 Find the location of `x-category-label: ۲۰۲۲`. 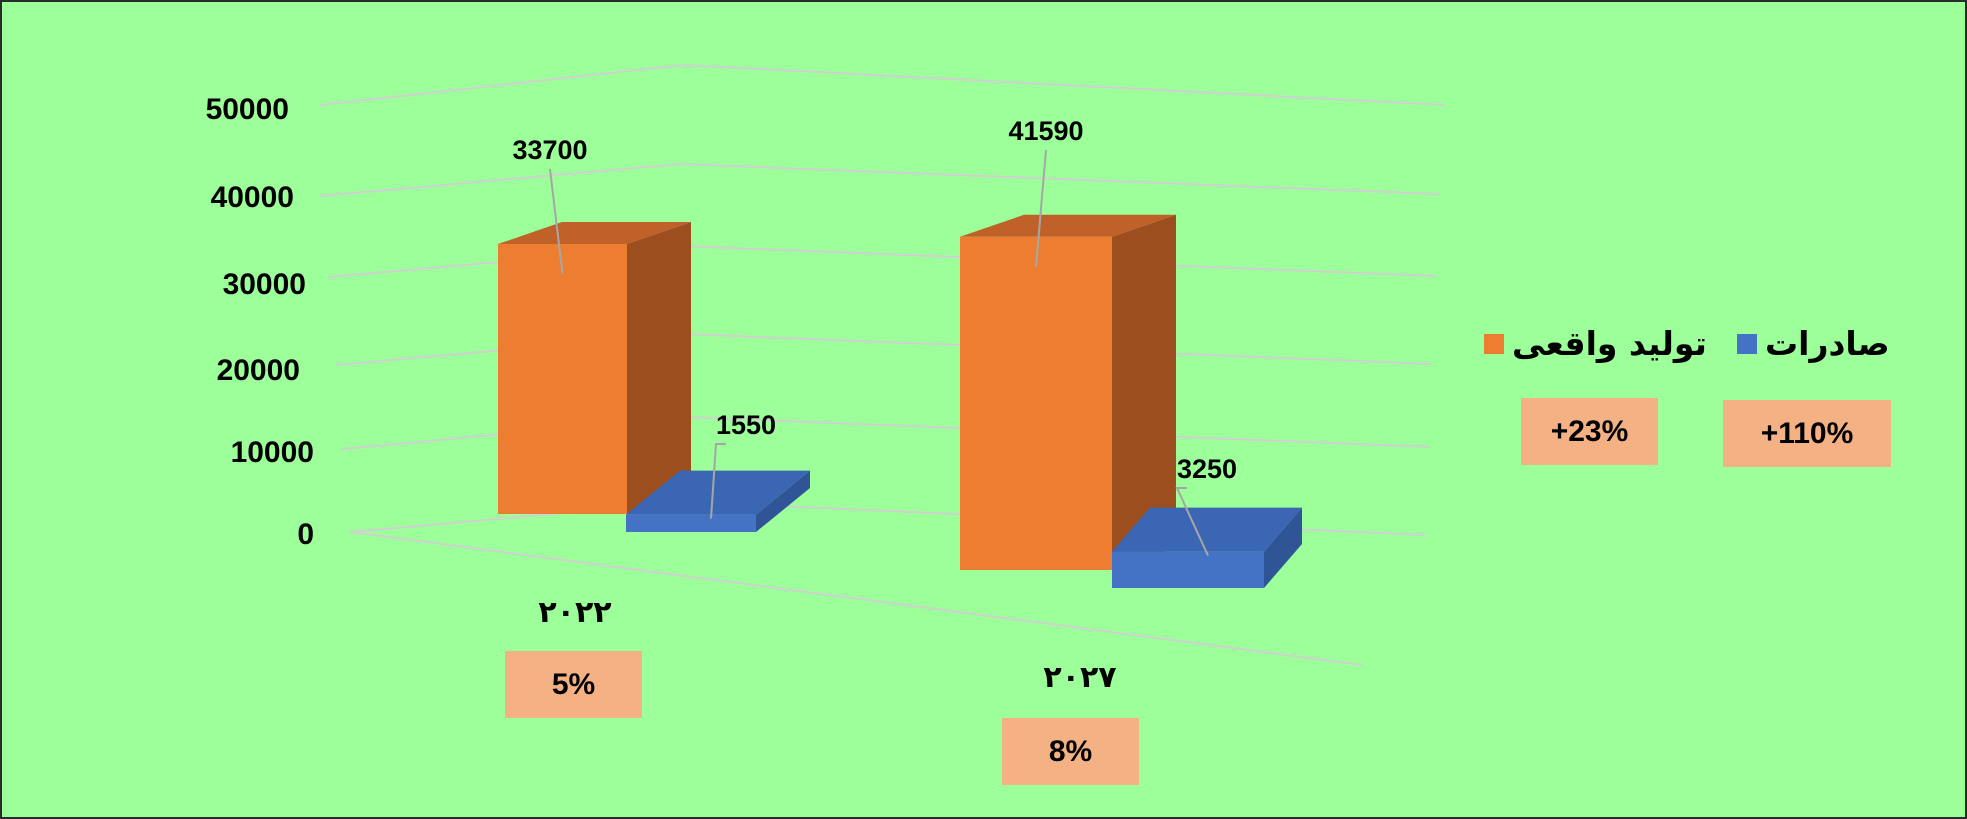

x-category-label: ۲۰۲۲ is located at coordinates (574, 612).